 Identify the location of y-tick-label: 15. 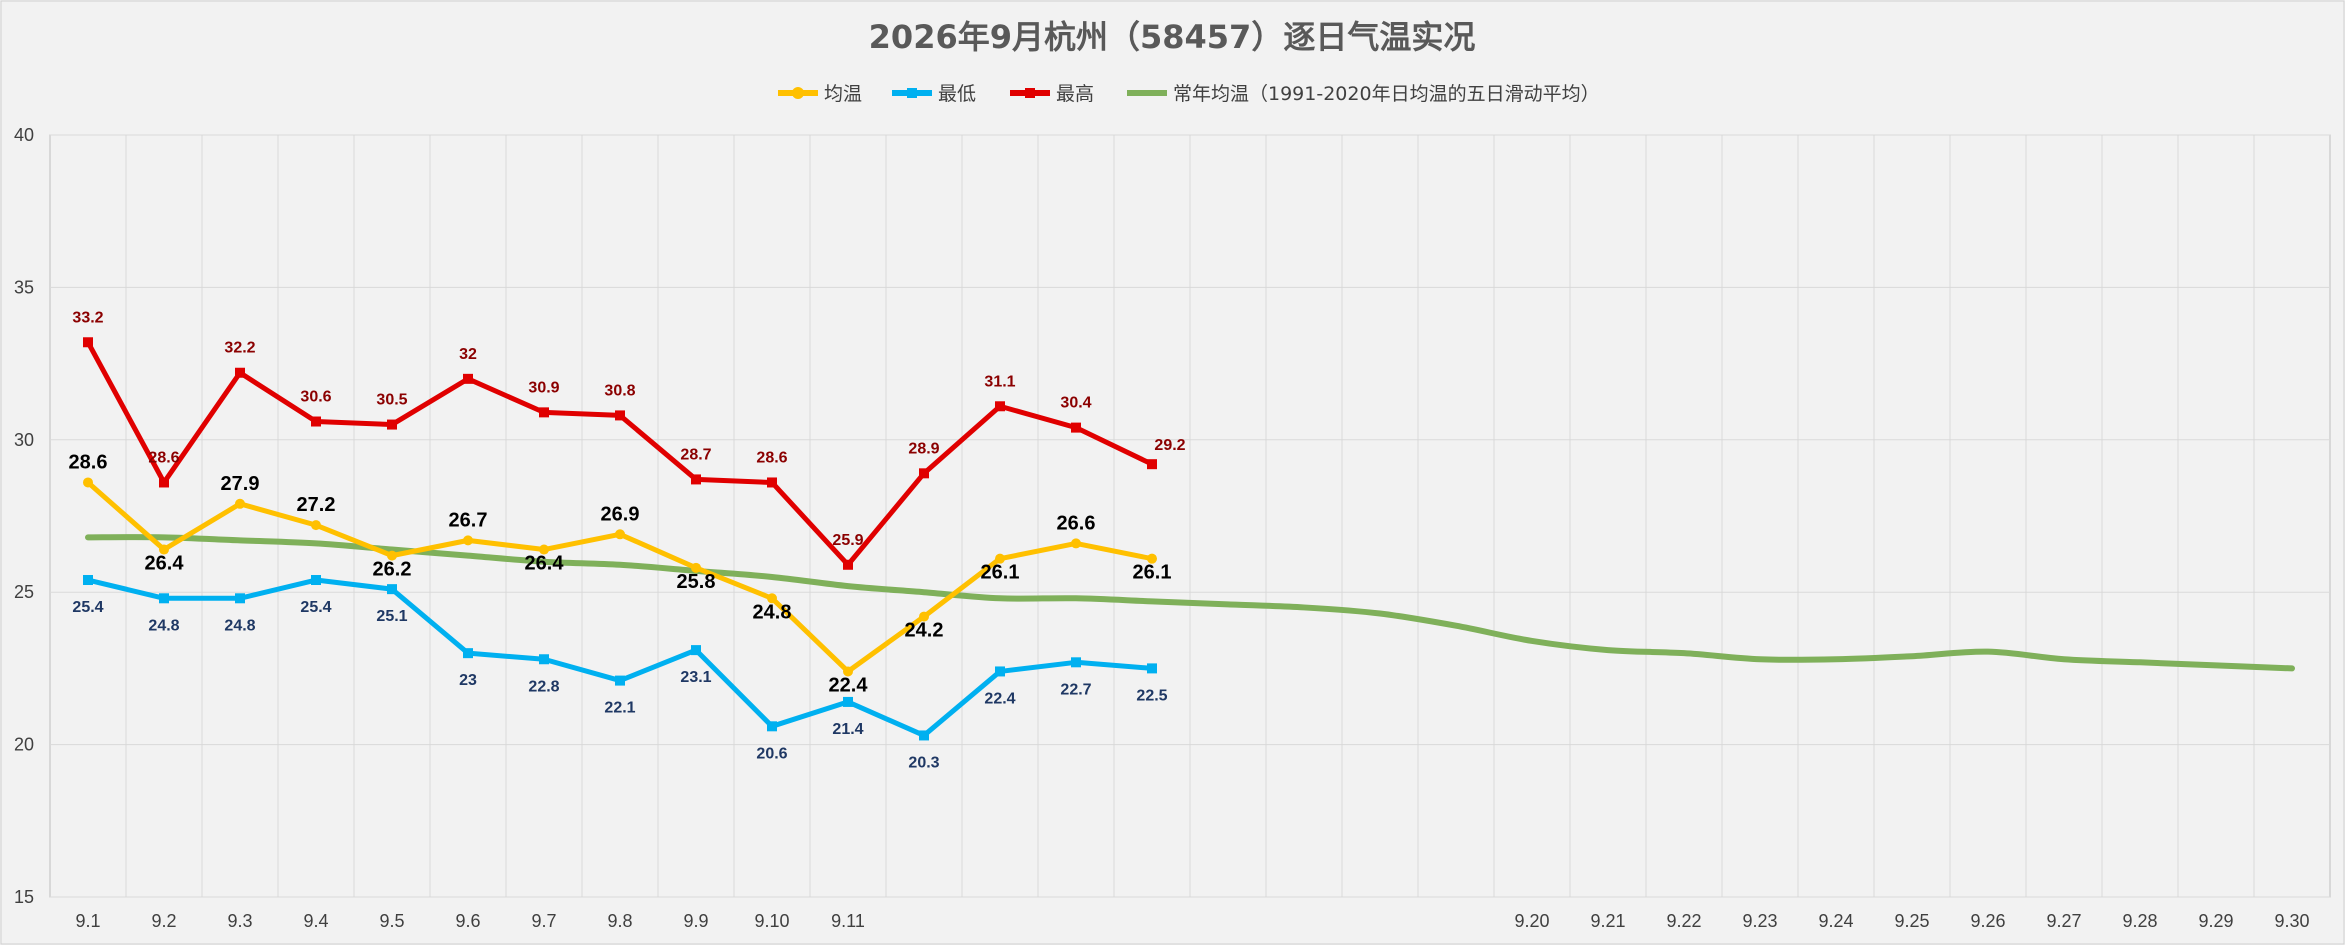
(24, 897).